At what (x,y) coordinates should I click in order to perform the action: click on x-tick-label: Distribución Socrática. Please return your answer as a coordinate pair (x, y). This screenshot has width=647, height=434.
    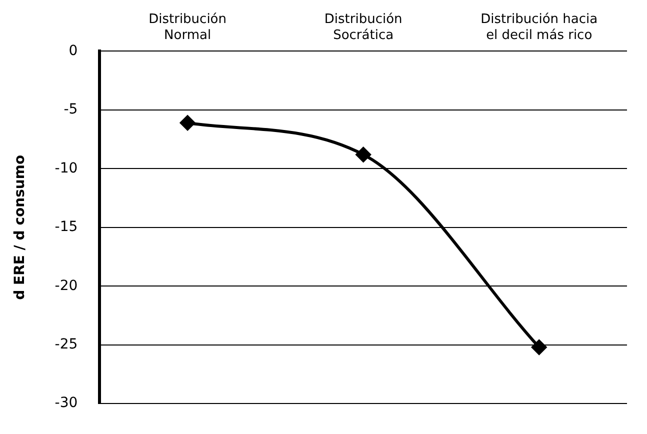
    Looking at the image, I should click on (363, 27).